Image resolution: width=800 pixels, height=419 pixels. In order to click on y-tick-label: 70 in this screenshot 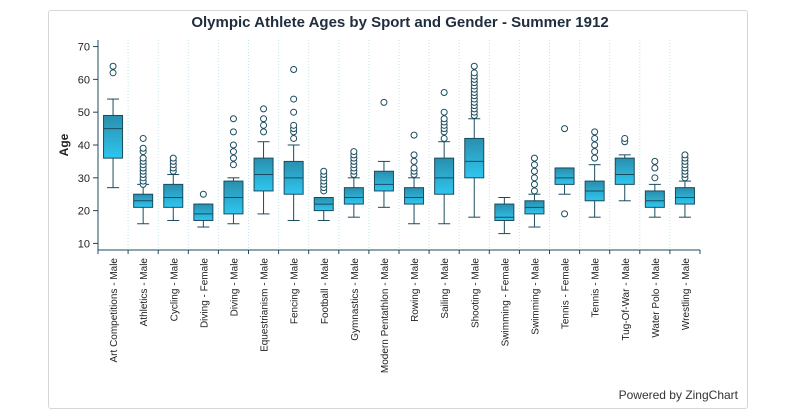, I will do `click(84, 48)`.